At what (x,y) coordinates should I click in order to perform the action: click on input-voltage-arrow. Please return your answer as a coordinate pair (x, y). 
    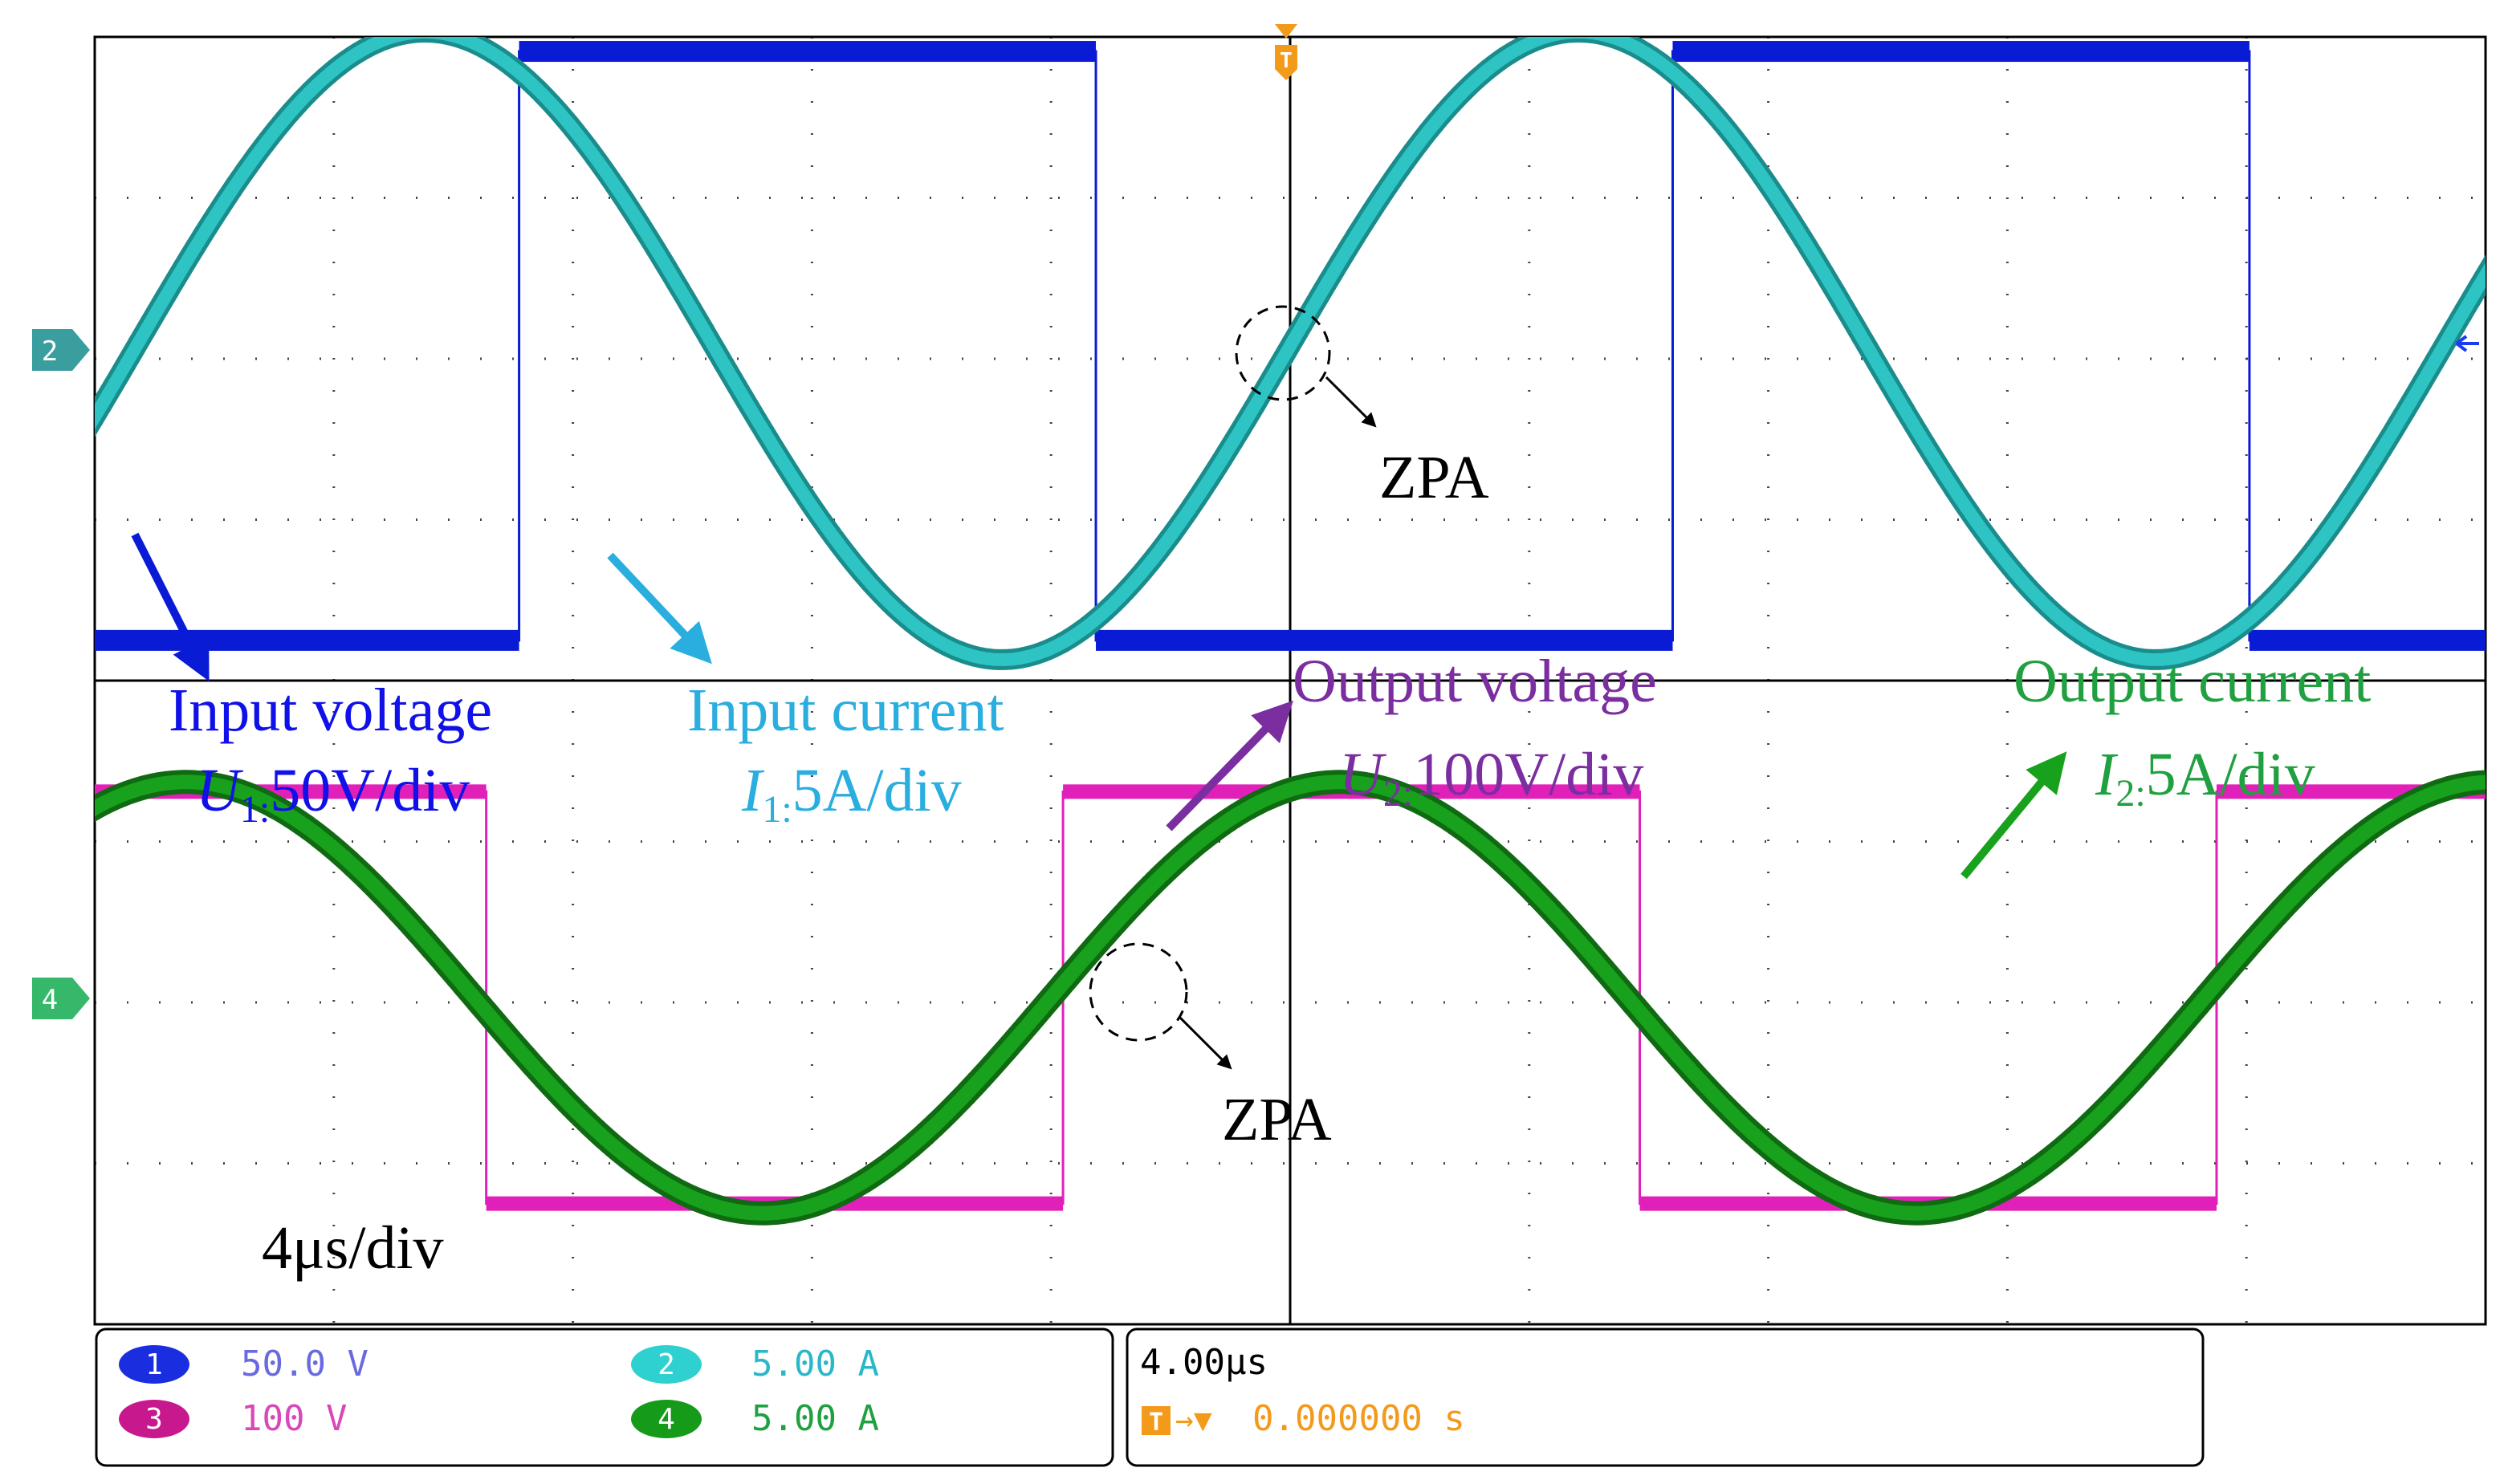
    Looking at the image, I should click on (170, 606).